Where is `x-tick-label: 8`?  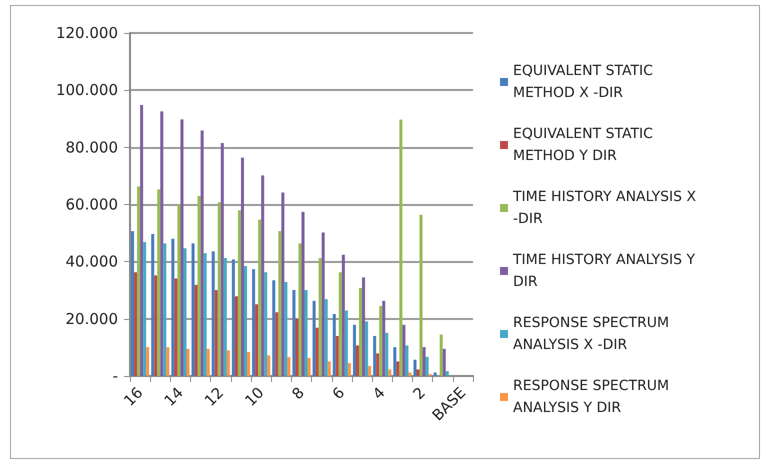
x-tick-label: 8 is located at coordinates (298, 394).